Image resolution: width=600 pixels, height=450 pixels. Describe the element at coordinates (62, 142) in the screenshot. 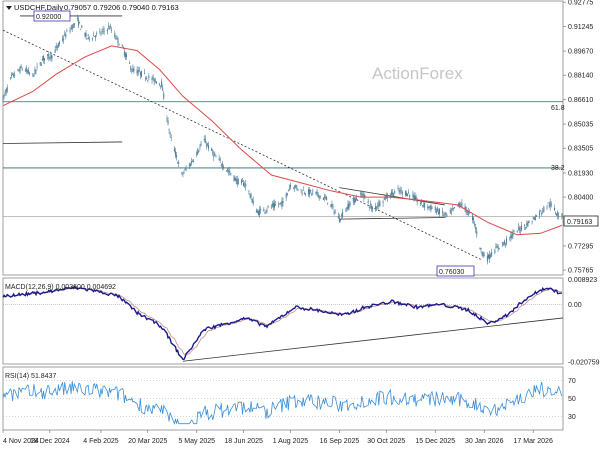

I see `early-support-line` at that location.